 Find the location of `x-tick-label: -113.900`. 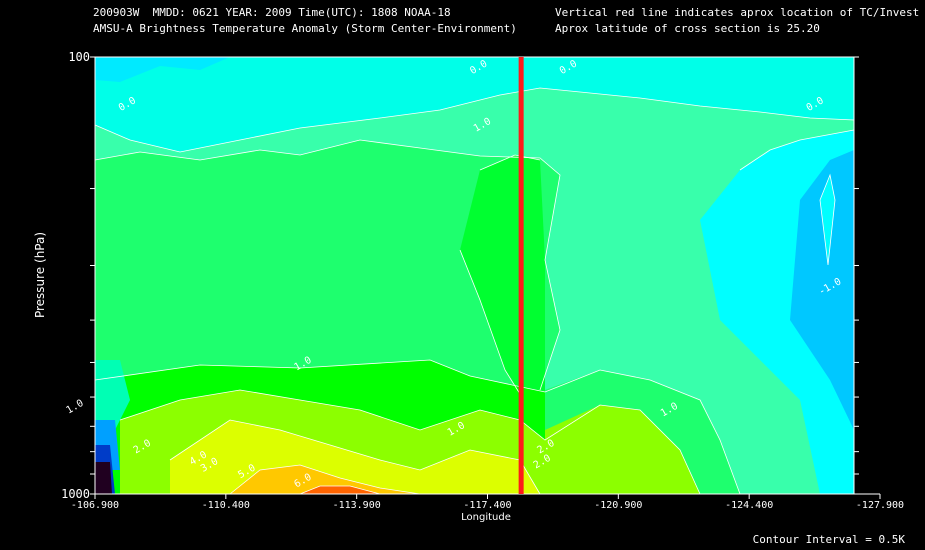

x-tick-label: -113.900 is located at coordinates (357, 505).